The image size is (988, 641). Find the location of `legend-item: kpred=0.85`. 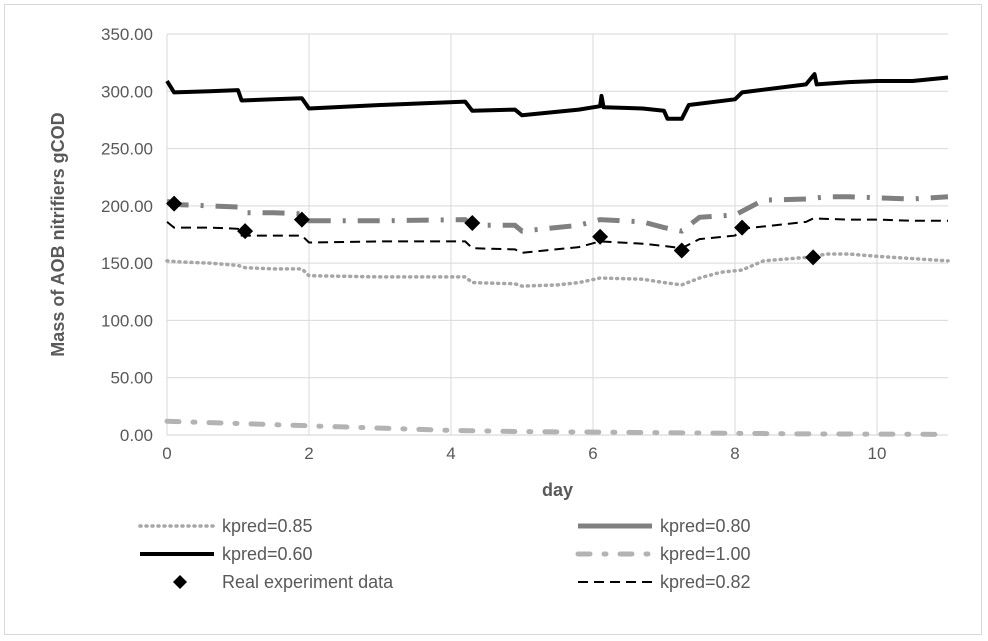

legend-item: kpred=0.85 is located at coordinates (225, 526).